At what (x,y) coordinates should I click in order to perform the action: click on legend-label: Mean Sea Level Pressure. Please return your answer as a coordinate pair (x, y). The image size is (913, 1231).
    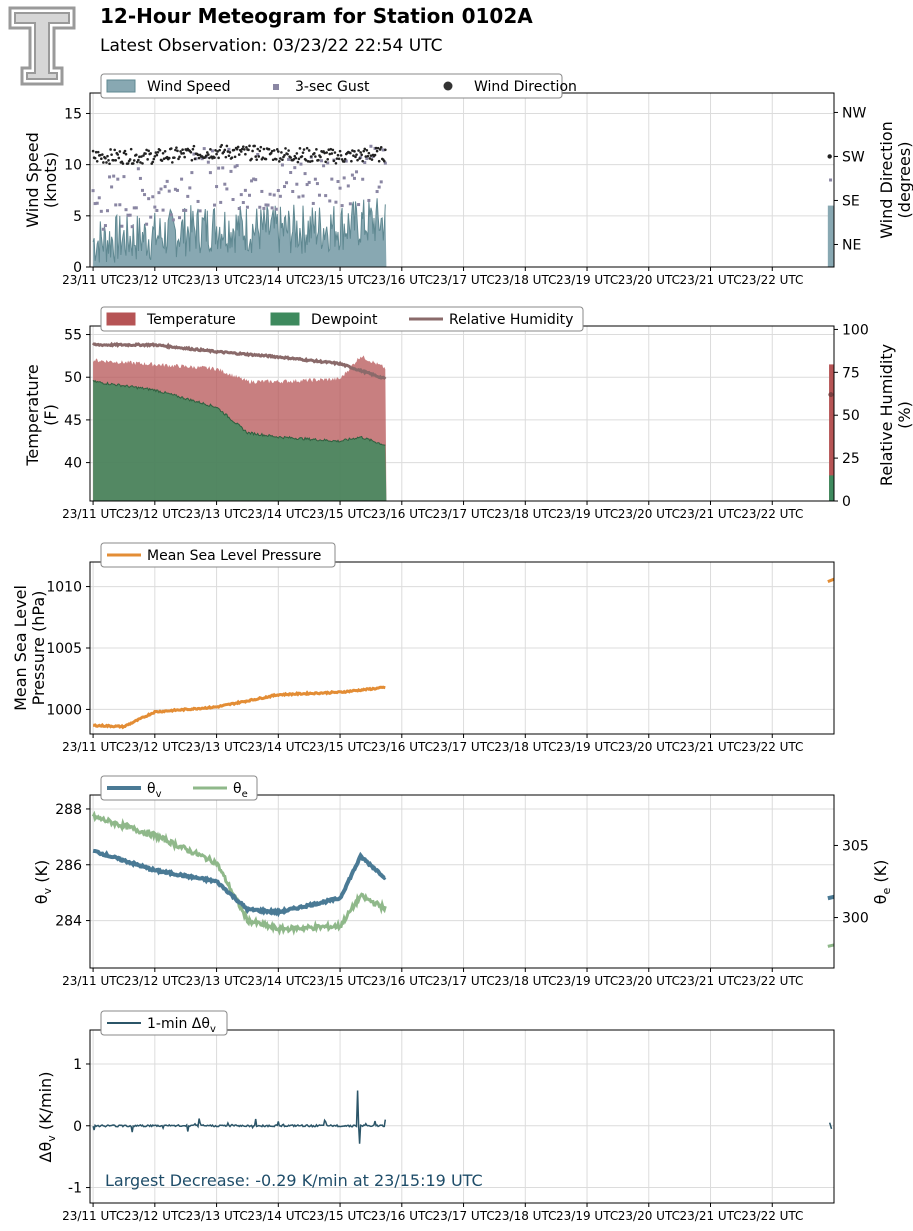
    Looking at the image, I should click on (234, 556).